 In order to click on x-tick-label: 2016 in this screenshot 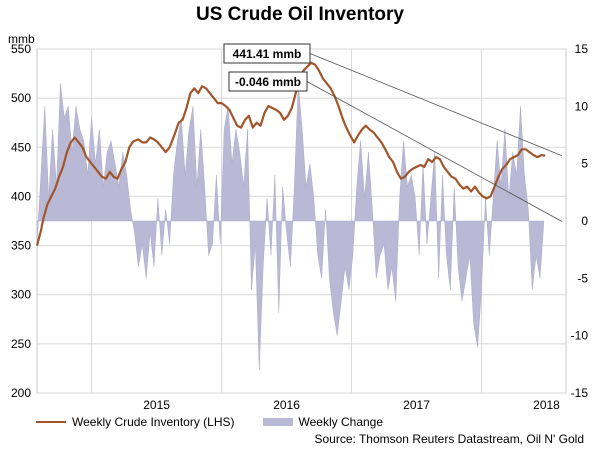, I will do `click(286, 405)`.